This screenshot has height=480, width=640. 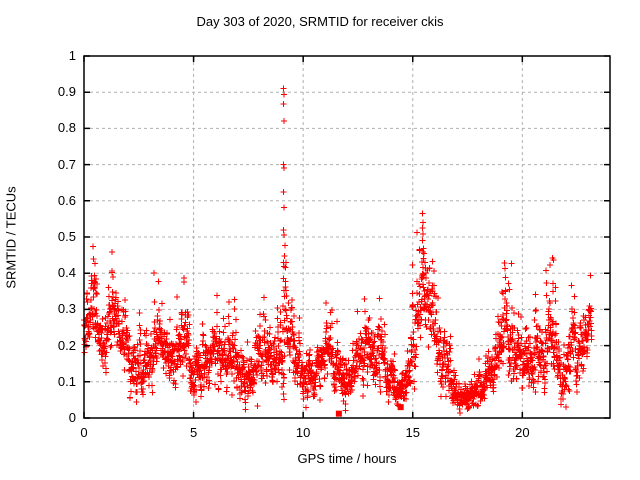 What do you see at coordinates (66, 200) in the screenshot?
I see `y-tick-label: 0.6` at bounding box center [66, 200].